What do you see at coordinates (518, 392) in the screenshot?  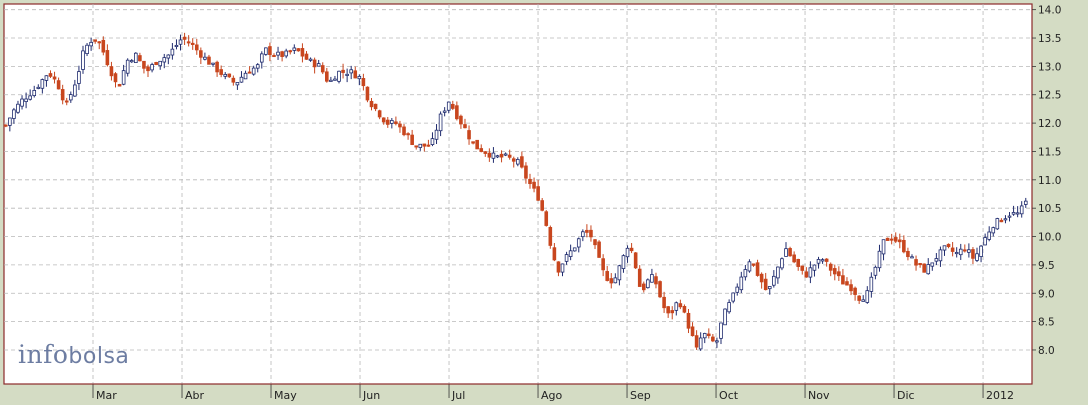 I see `x-axis-ticks: Mar Abr May Jun Jul Ago Sep Oct Nov Dic 2012` at bounding box center [518, 392].